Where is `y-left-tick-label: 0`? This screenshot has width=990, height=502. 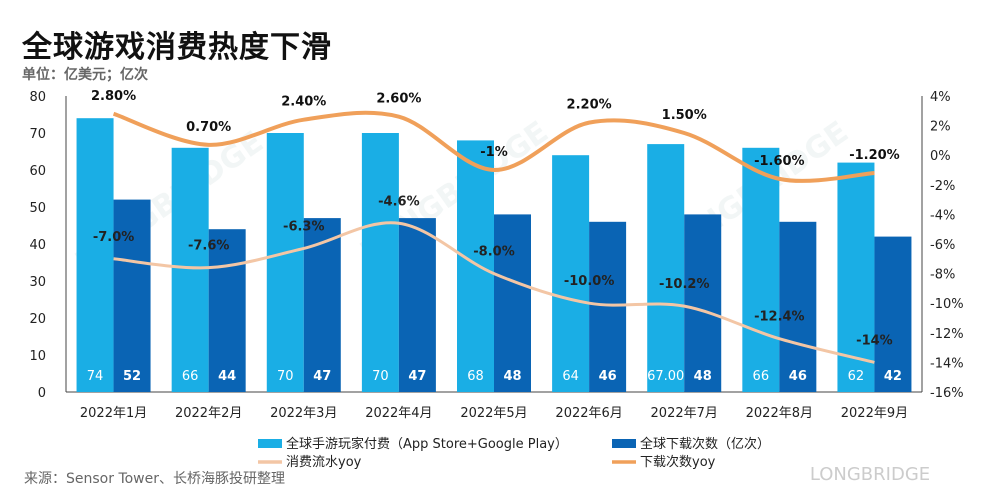 y-left-tick-label: 0 is located at coordinates (42, 393).